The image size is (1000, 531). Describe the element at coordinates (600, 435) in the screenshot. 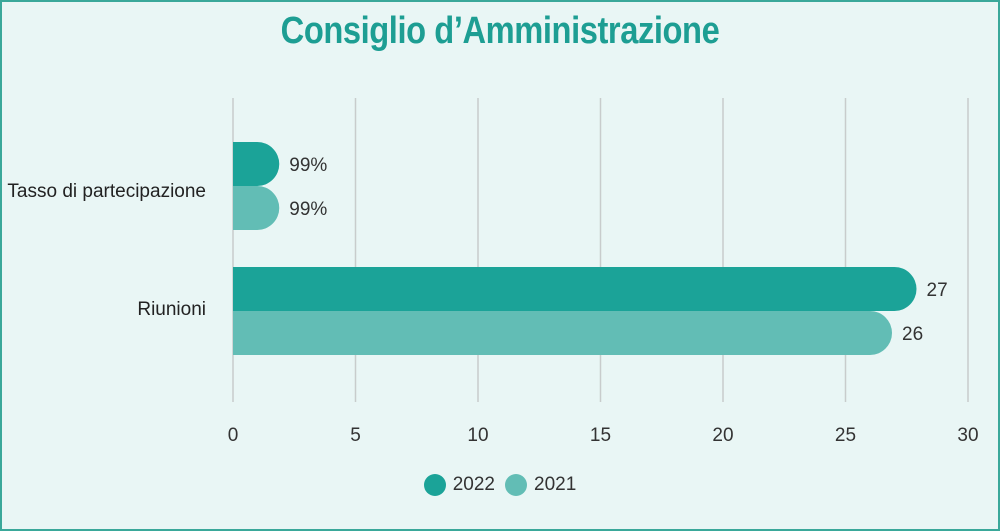

I see `x-tick-label-15: 15` at that location.